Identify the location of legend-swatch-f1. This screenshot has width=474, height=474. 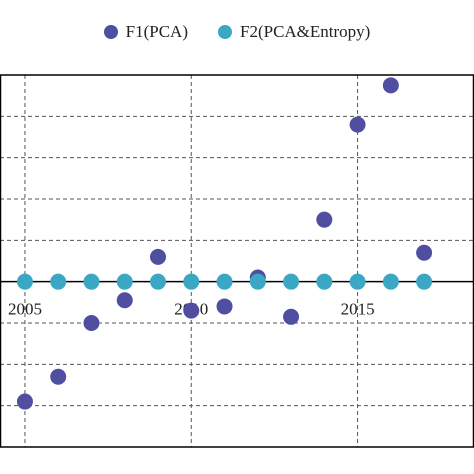
(110, 32).